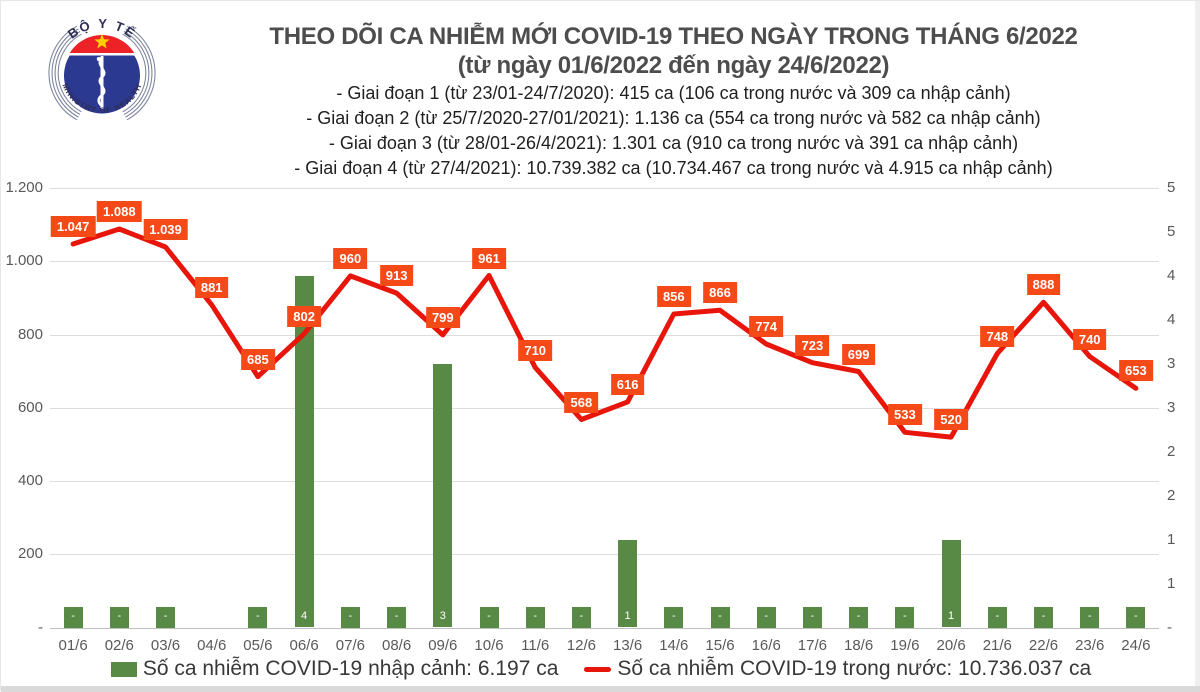 The width and height of the screenshot is (1200, 692). Describe the element at coordinates (30, 334) in the screenshot. I see `y-axis-tick-left: 800` at that location.